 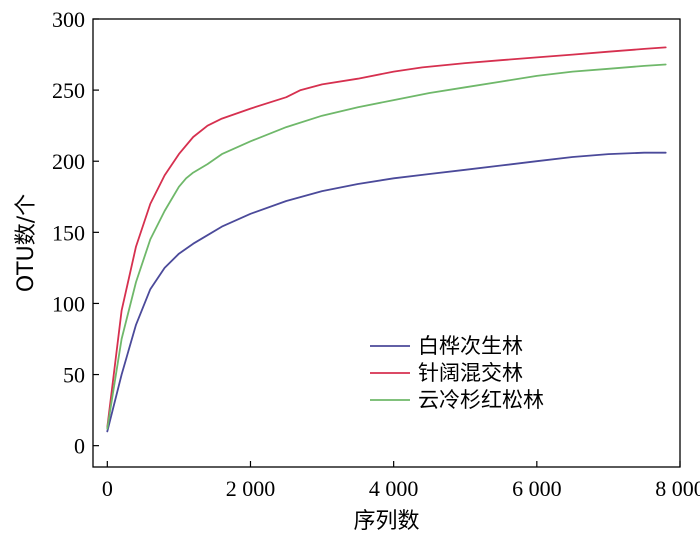 What do you see at coordinates (68, 90) in the screenshot?
I see `y-tick-label: 250` at bounding box center [68, 90].